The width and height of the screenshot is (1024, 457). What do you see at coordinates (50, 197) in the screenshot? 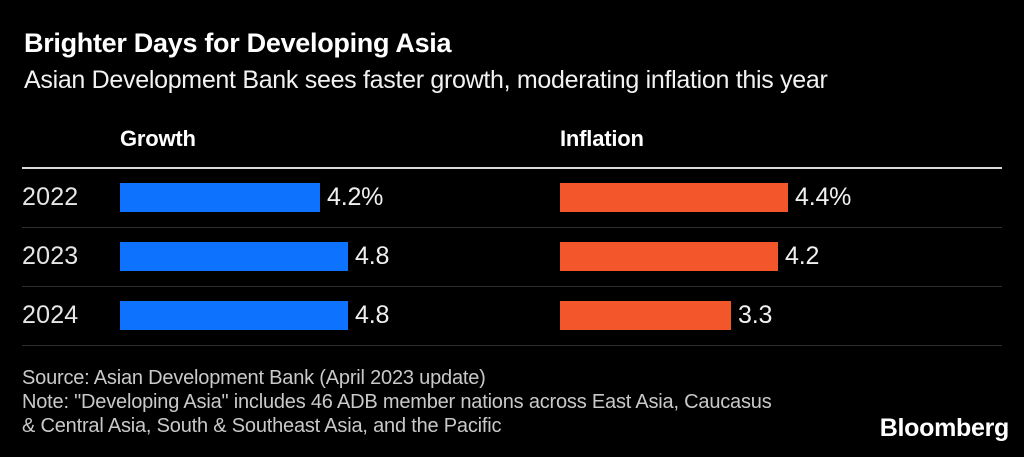
I see `year-label: 2022` at bounding box center [50, 197].